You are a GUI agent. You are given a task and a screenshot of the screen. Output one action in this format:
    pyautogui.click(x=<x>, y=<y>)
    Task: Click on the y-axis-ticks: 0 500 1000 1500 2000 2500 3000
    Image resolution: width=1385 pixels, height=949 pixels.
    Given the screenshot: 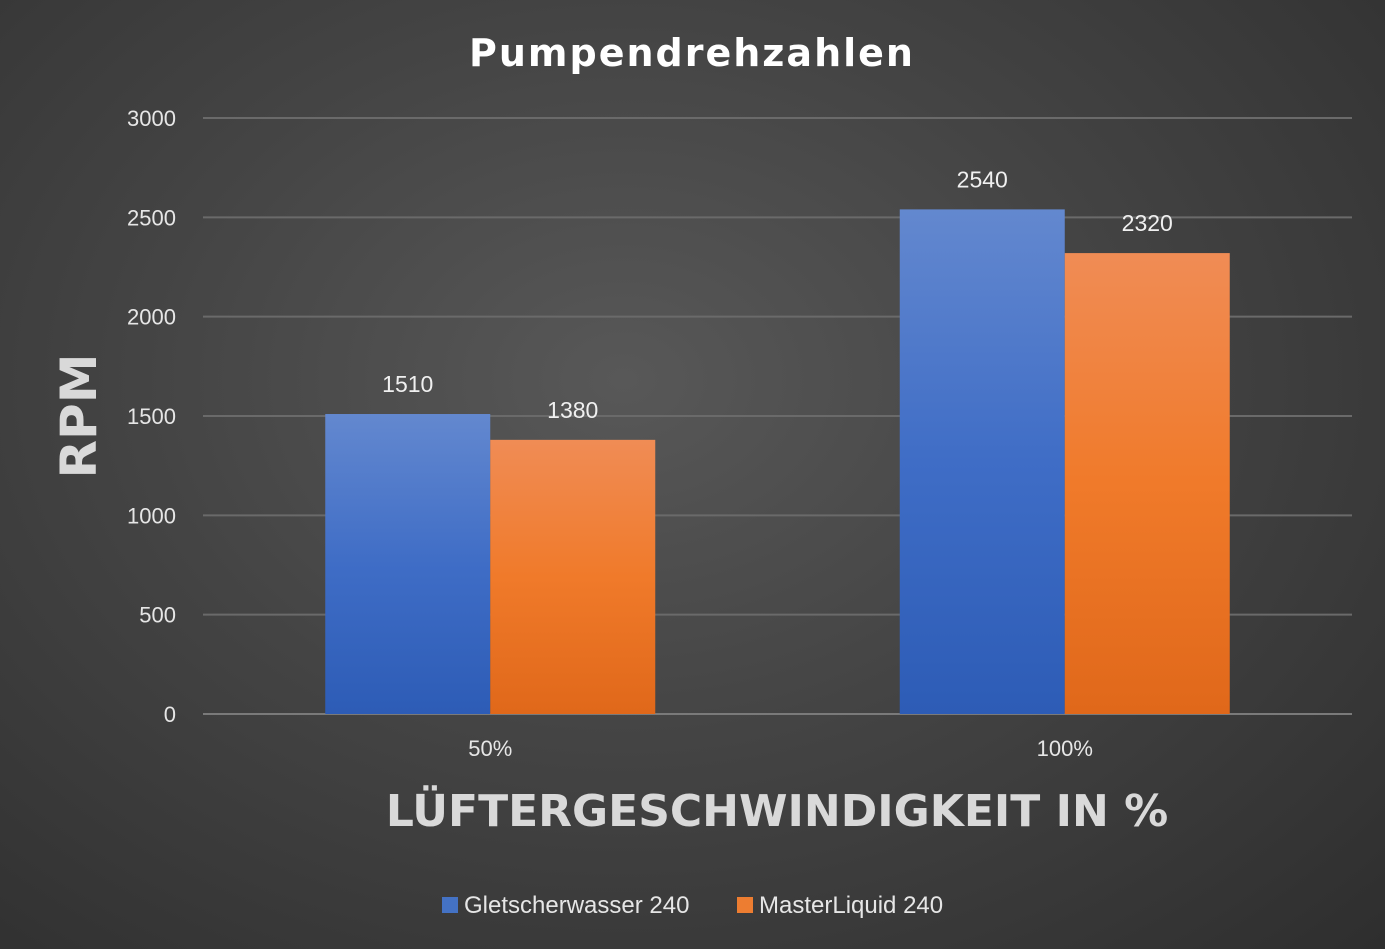 What is the action you would take?
    pyautogui.click(x=151, y=416)
    